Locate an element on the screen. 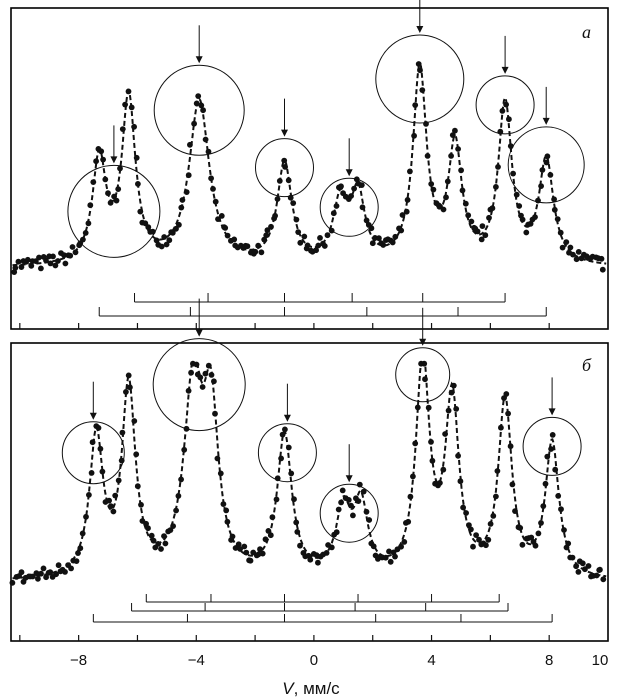 The width and height of the screenshot is (622, 700). x-tick-label: 0 is located at coordinates (314, 660).